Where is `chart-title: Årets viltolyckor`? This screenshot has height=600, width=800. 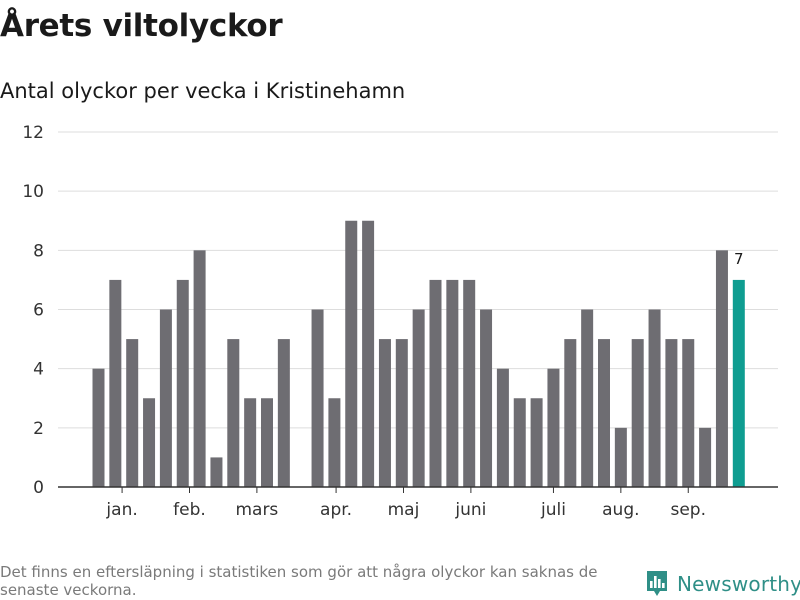 chart-title: Årets viltolyckor is located at coordinates (141, 26).